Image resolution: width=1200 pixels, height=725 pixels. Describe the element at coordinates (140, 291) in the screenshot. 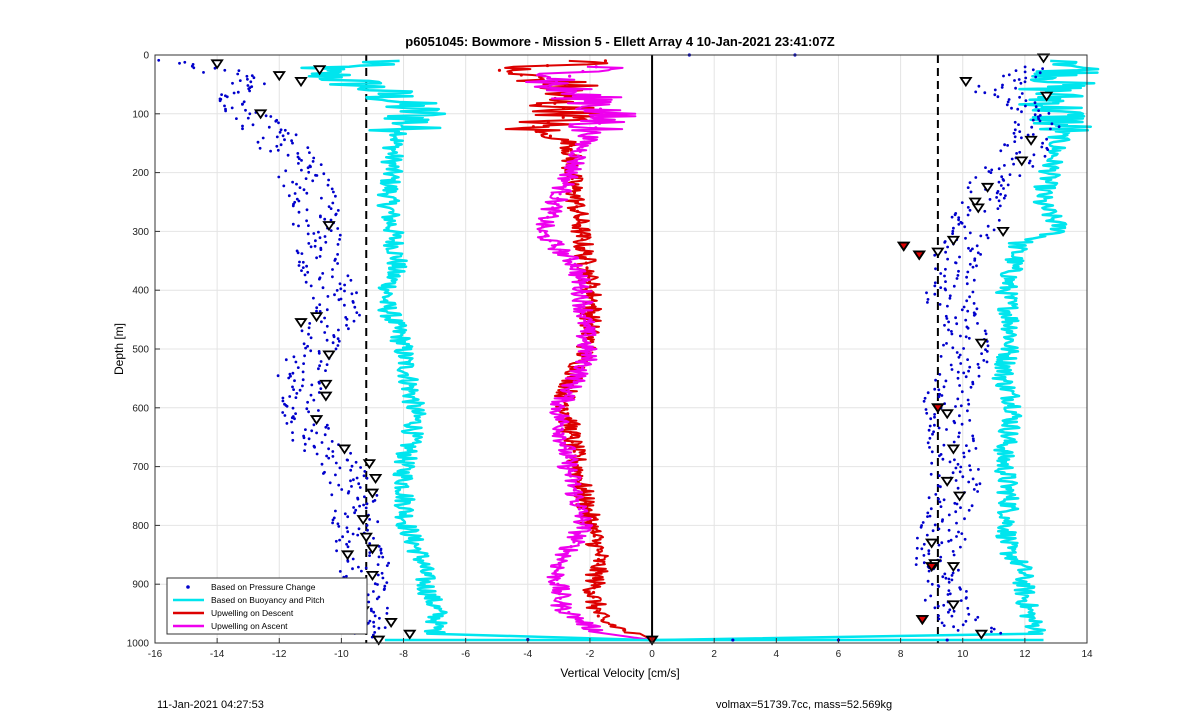

I see `y-tick-label: 400` at that location.